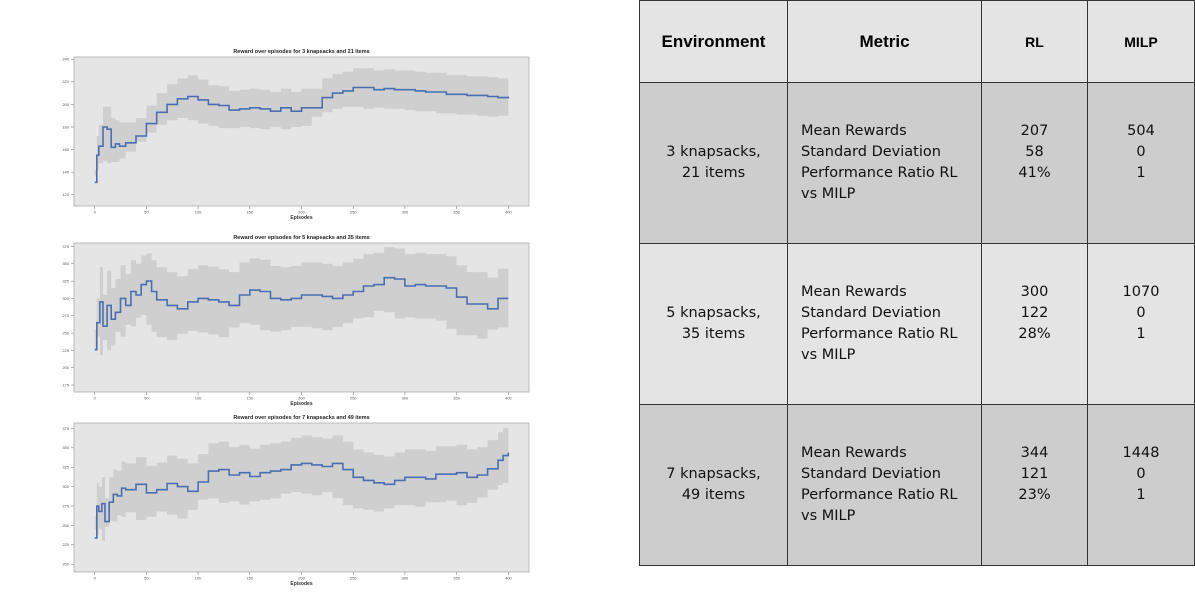  I want to click on x-tick-label: 50, so click(146, 578).